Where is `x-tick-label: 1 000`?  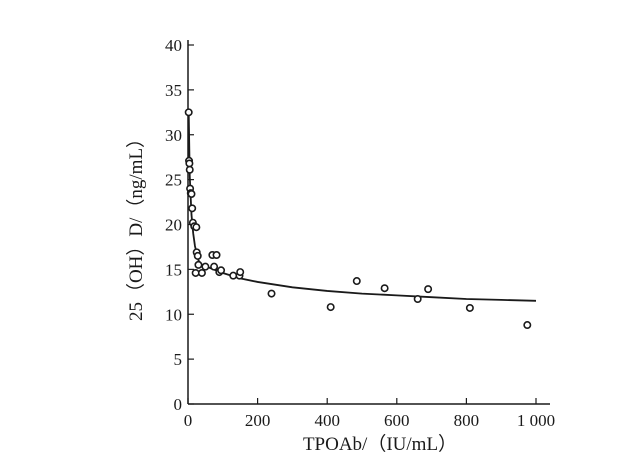 x-tick-label: 1 000 is located at coordinates (536, 420).